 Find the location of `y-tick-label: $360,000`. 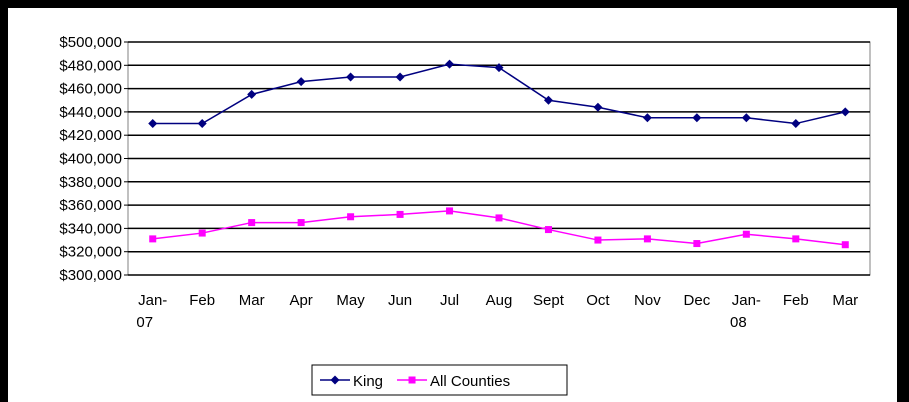

y-tick-label: $360,000 is located at coordinates (90, 205).